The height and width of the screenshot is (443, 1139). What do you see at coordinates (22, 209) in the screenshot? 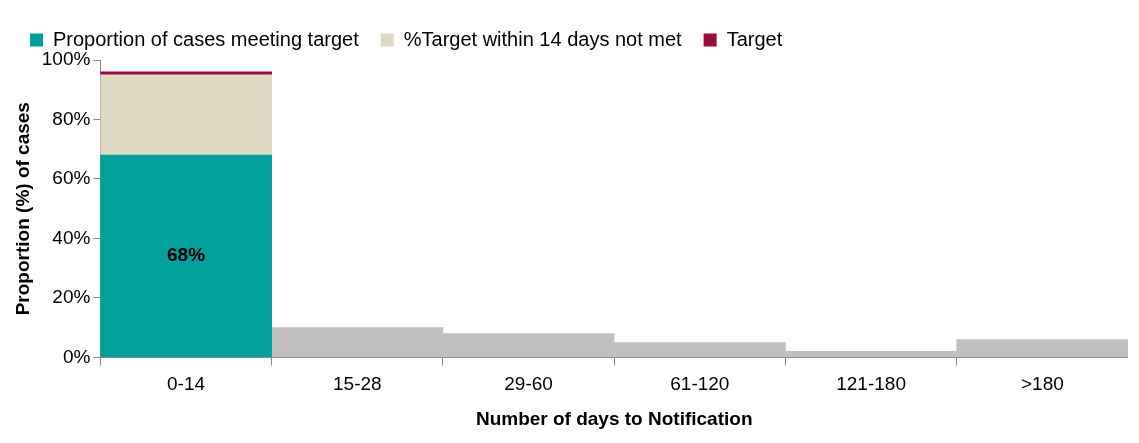
I see `y-axis-title: Proportion (%) of cases` at bounding box center [22, 209].